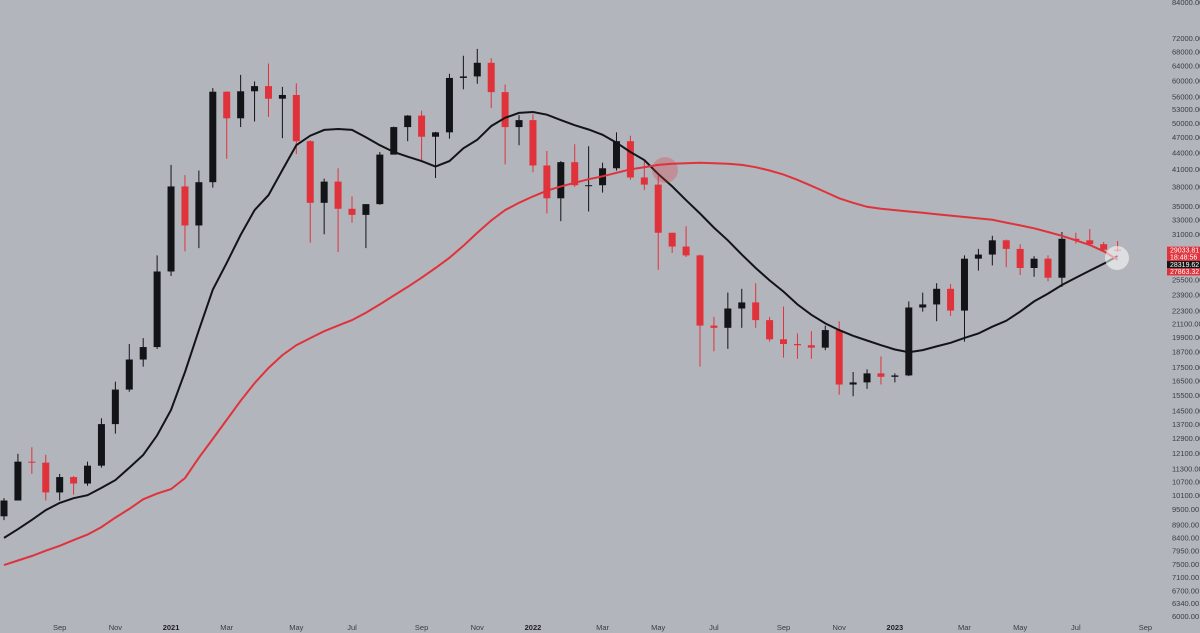 The height and width of the screenshot is (633, 1200). I want to click on y-tick-label: 12100.00, so click(1186, 453).